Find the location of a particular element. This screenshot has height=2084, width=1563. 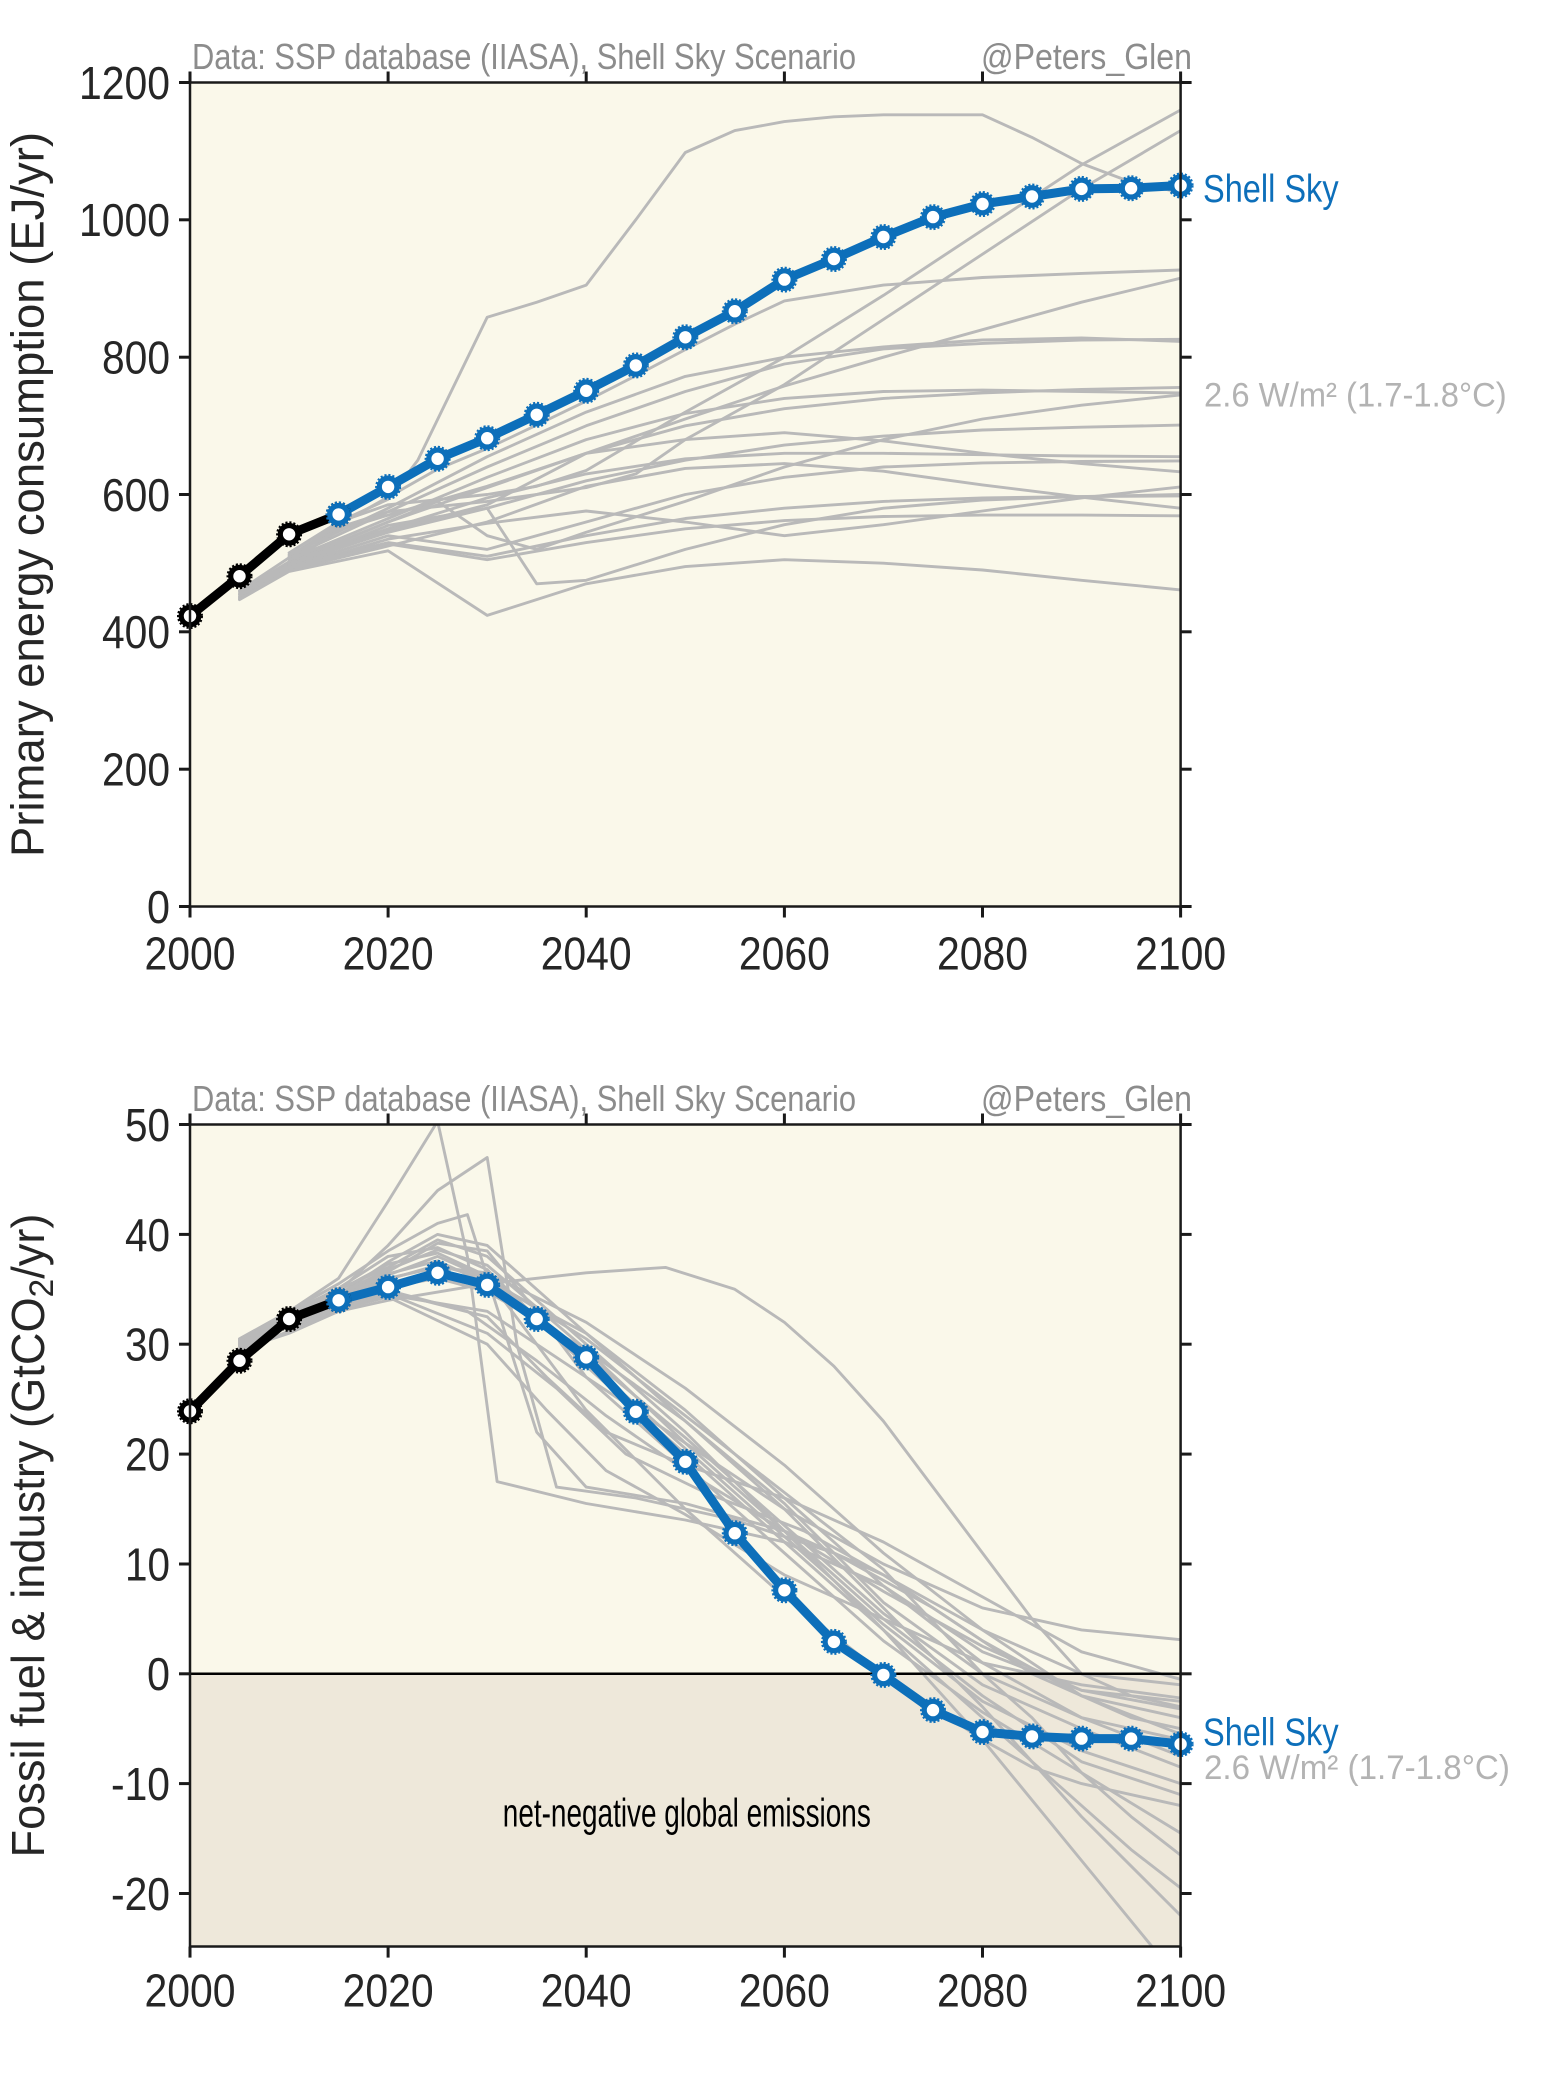

svg-text: 400 is located at coordinates (136, 632).